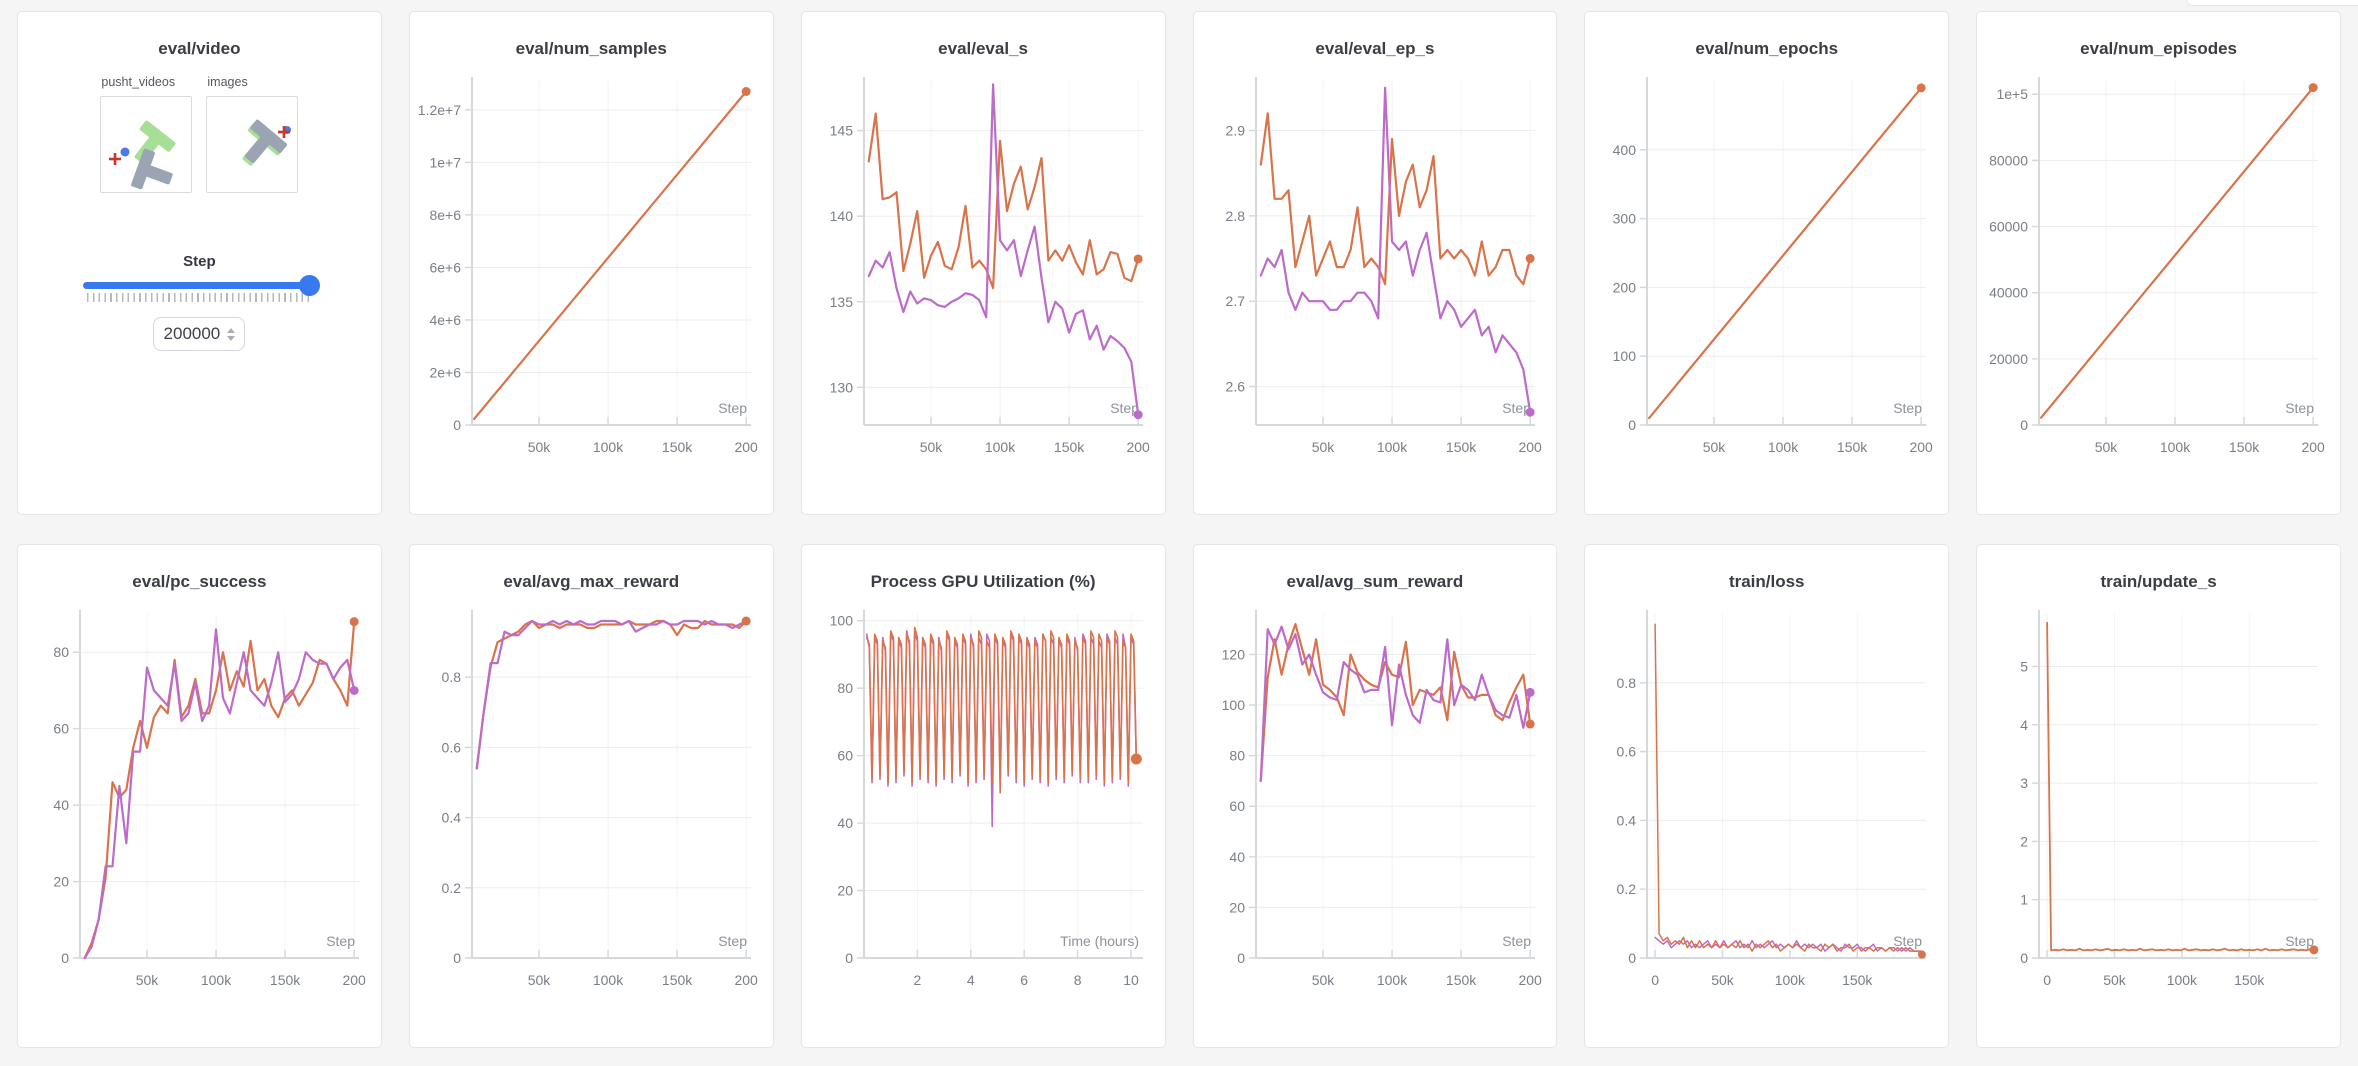  What do you see at coordinates (986, 799) in the screenshot?
I see `chart-svg: 0 20 40 60 80 100 2 4 6 8 10 Time (hours)` at bounding box center [986, 799].